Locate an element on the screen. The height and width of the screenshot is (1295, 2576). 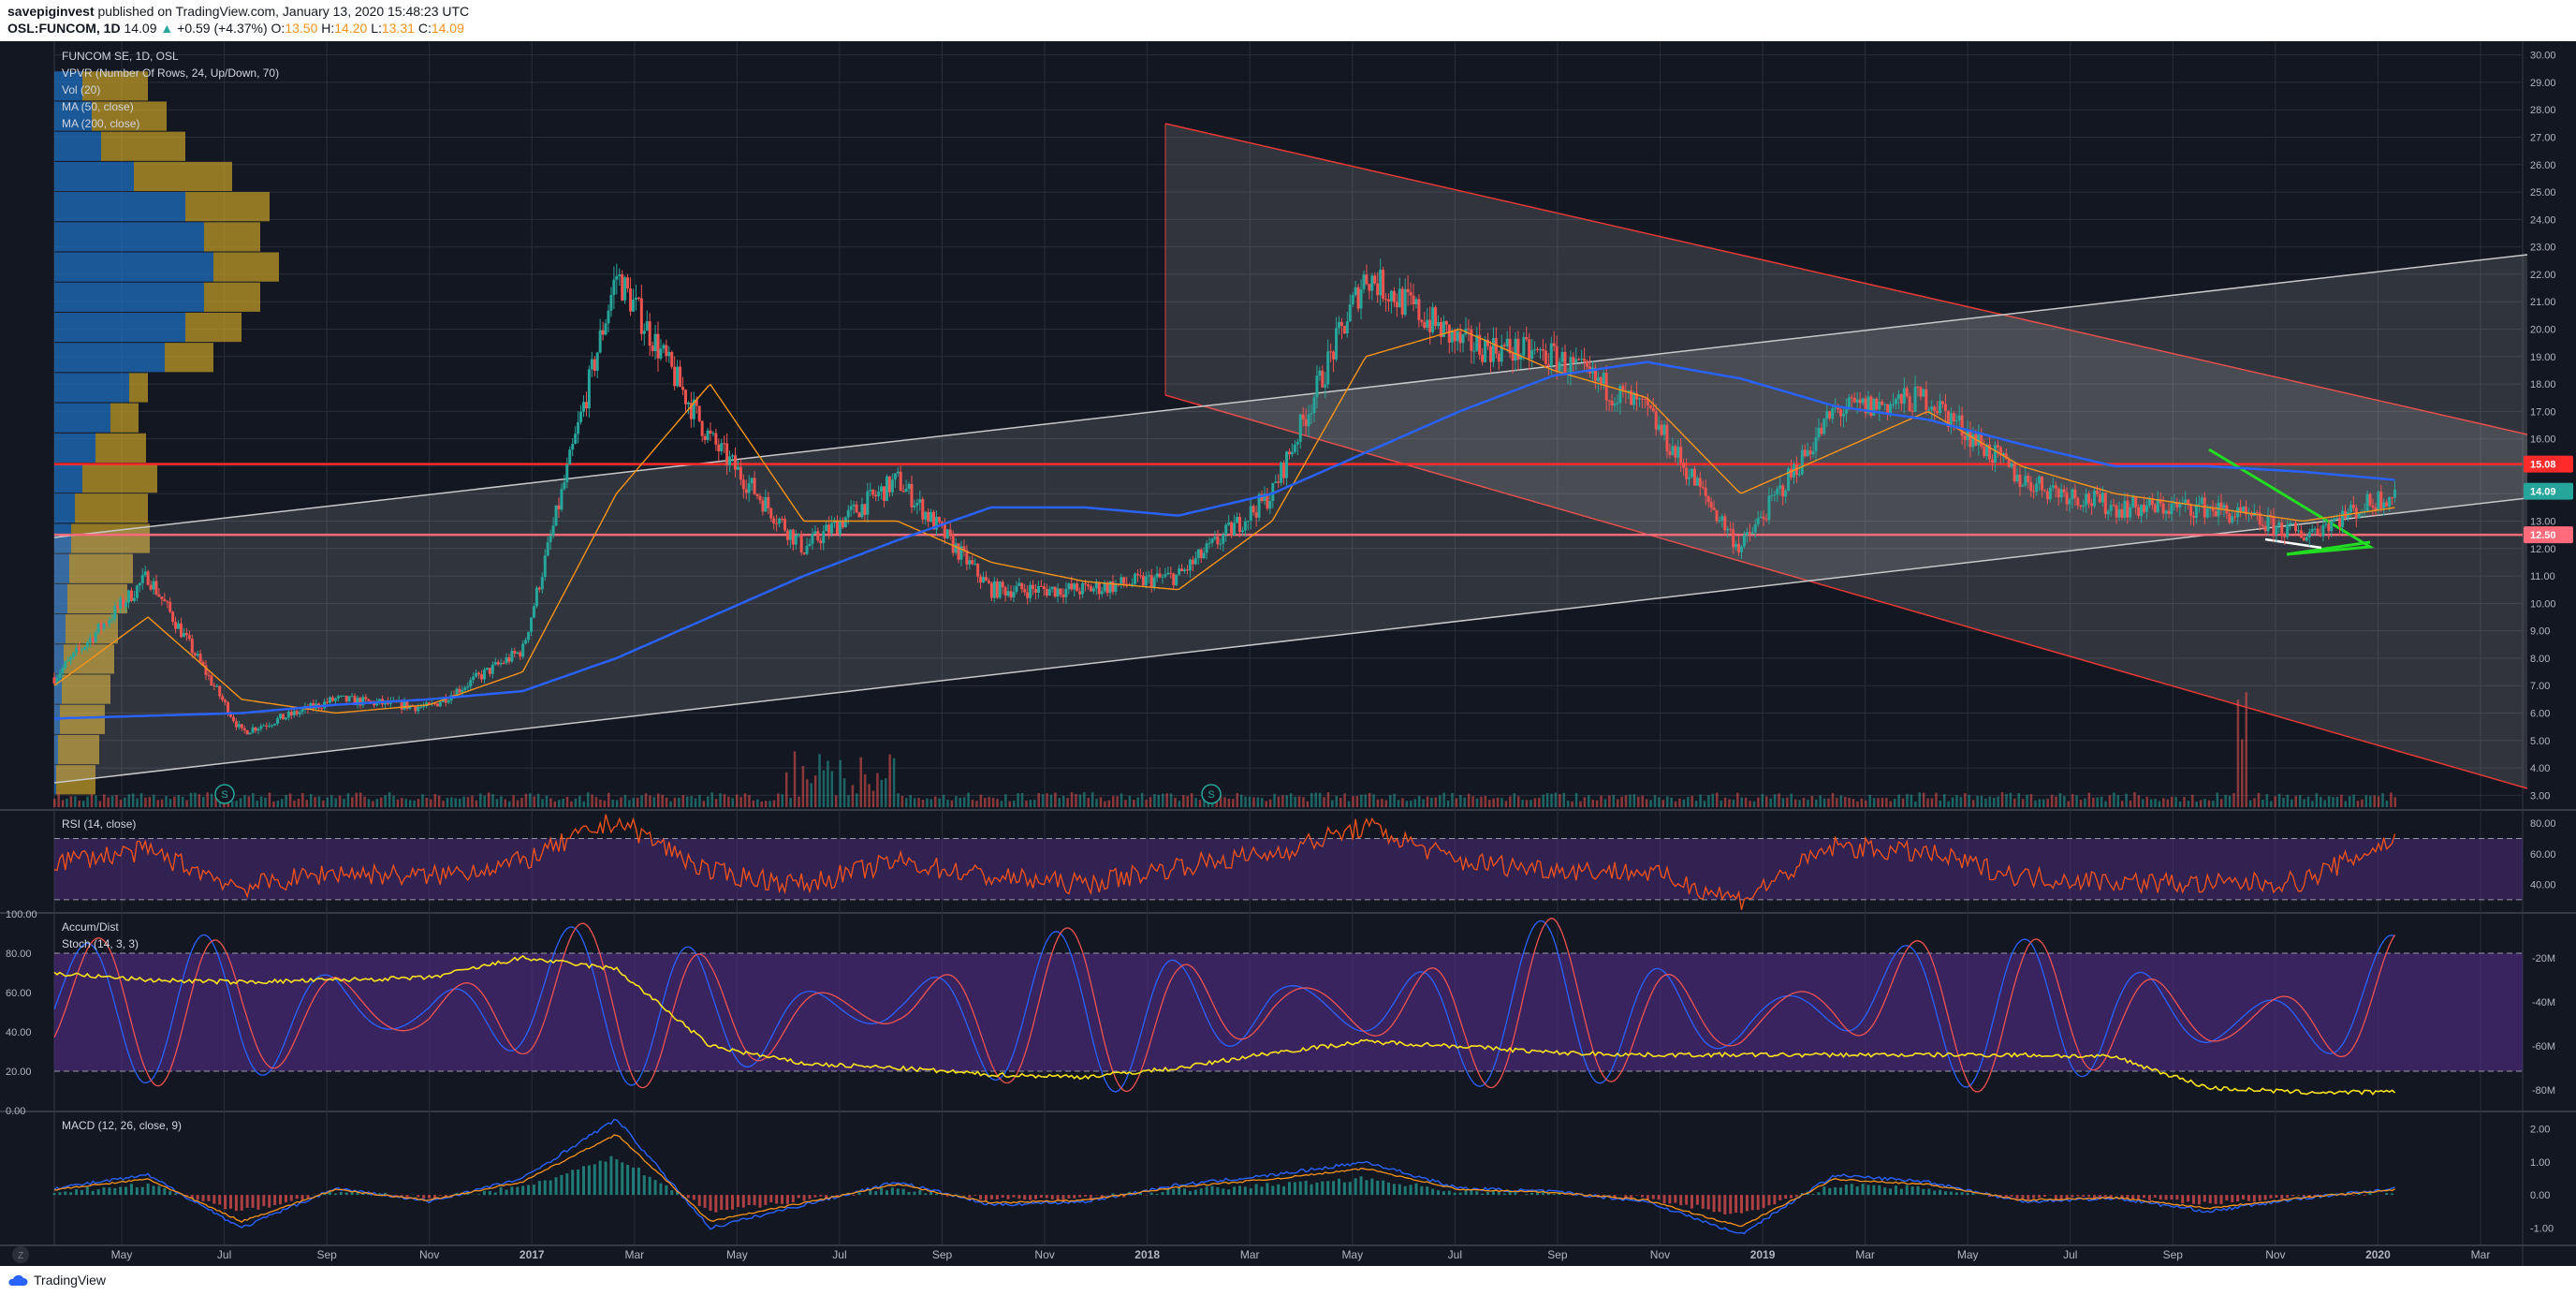
macd-tick-label: 0.00 is located at coordinates (2540, 1195).